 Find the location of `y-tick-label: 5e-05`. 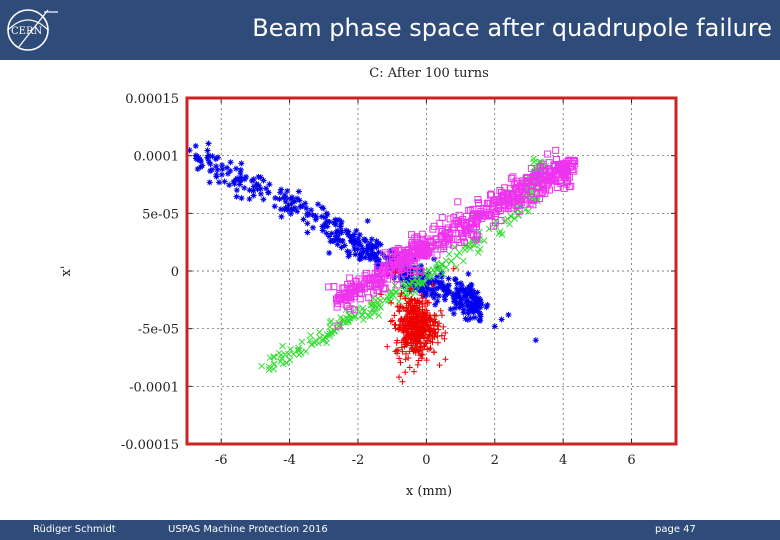

y-tick-label: 5e-05 is located at coordinates (160, 214).